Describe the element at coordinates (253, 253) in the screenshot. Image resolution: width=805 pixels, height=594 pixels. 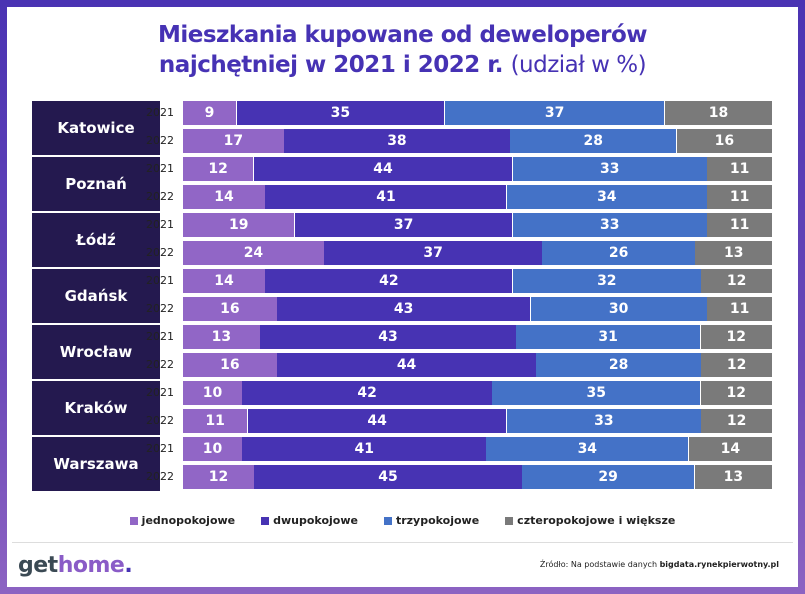
I see `bar-segment-jednopokojowe: 24` at that location.